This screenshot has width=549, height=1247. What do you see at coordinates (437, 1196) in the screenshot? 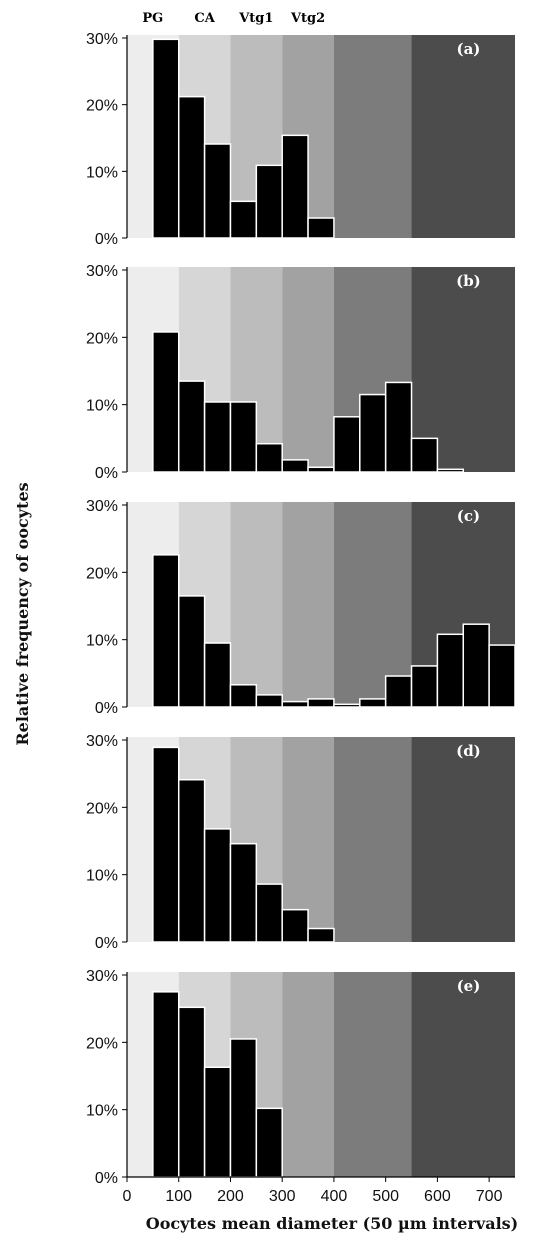
I see `x-tick-label: 600` at bounding box center [437, 1196].